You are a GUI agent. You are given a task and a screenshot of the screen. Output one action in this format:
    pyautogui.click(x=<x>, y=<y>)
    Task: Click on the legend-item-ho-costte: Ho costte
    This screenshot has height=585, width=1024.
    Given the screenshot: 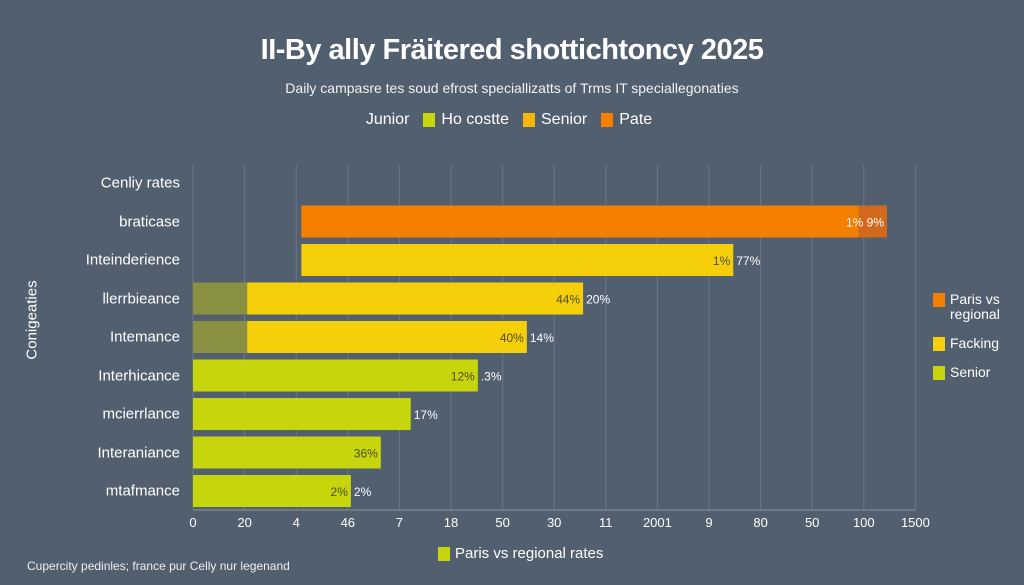 What is the action you would take?
    pyautogui.click(x=466, y=120)
    